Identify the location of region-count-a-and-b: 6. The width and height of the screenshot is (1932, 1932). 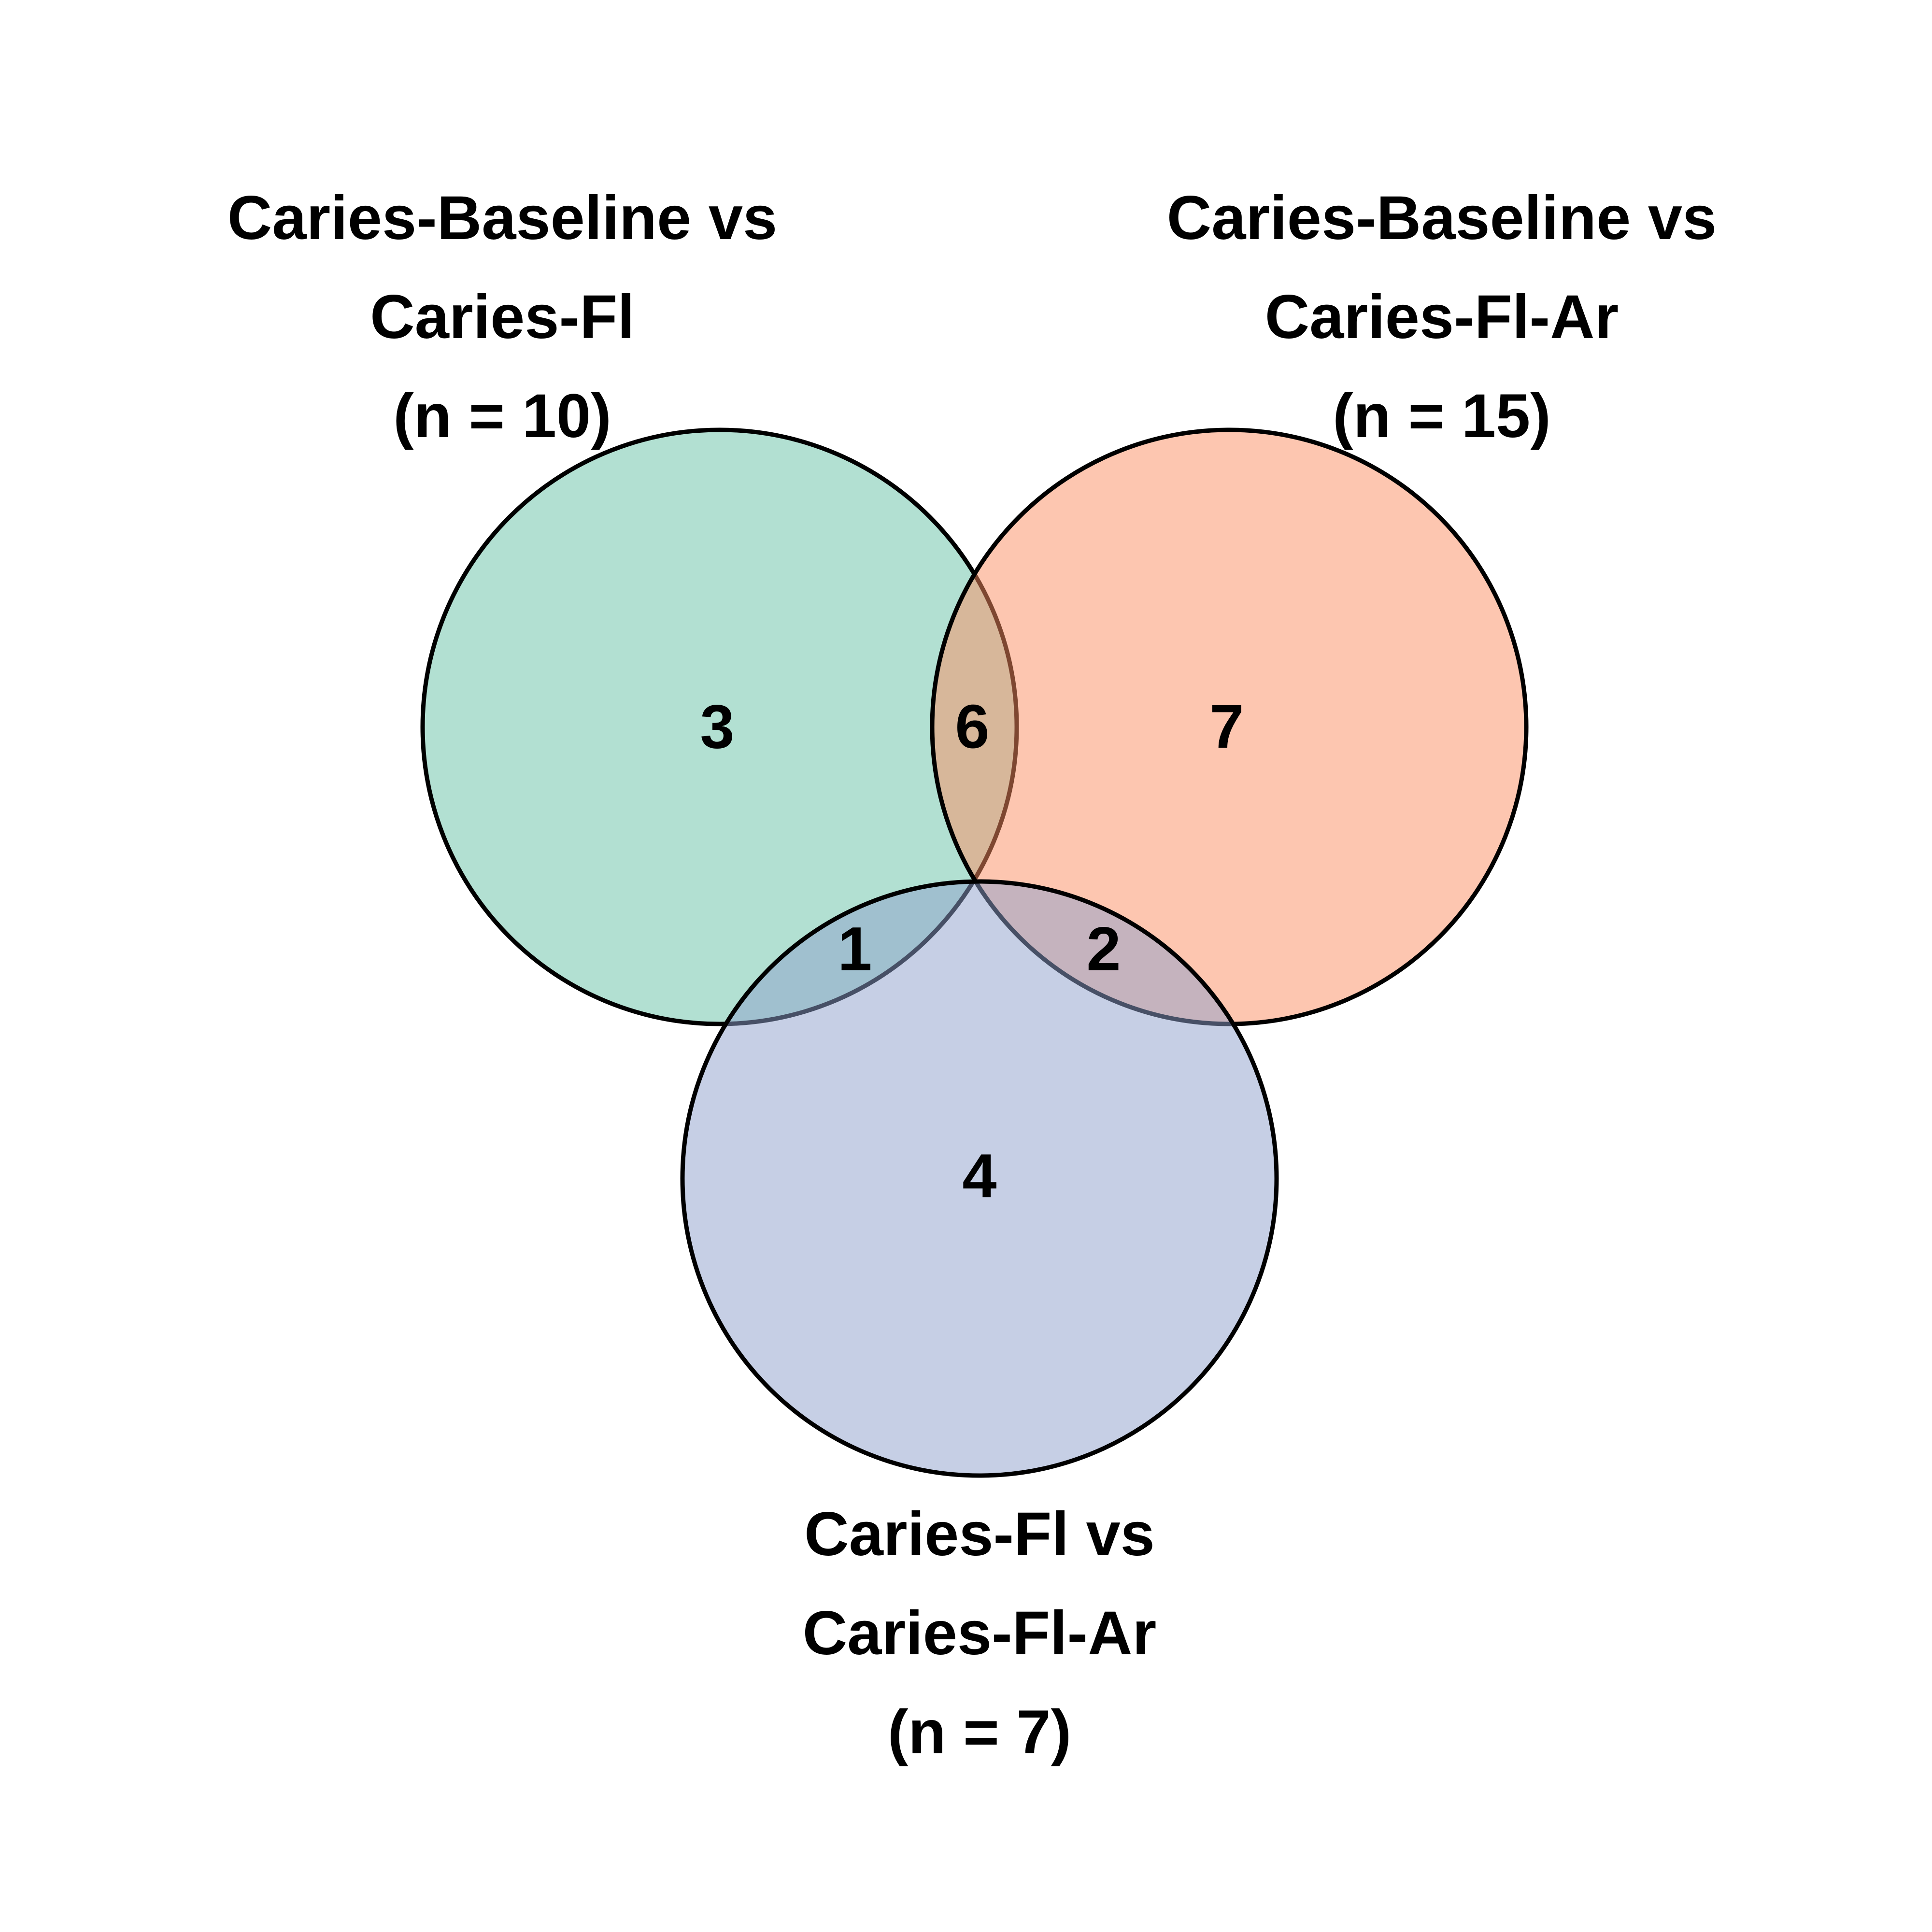
(972, 727).